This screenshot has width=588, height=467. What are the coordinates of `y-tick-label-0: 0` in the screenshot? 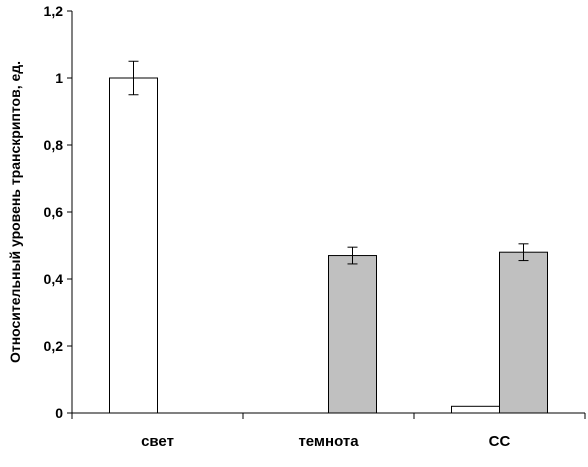 It's located at (59, 413).